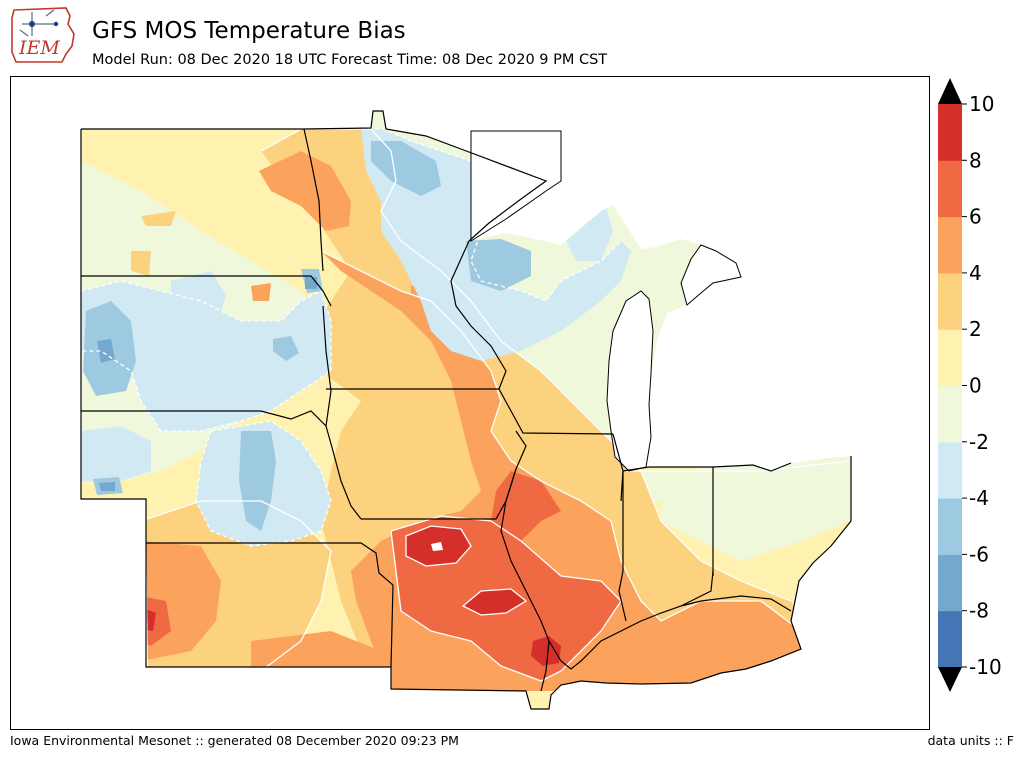 This screenshot has height=768, width=1024. What do you see at coordinates (950, 91) in the screenshot?
I see `colorbar-over-arrow` at bounding box center [950, 91].